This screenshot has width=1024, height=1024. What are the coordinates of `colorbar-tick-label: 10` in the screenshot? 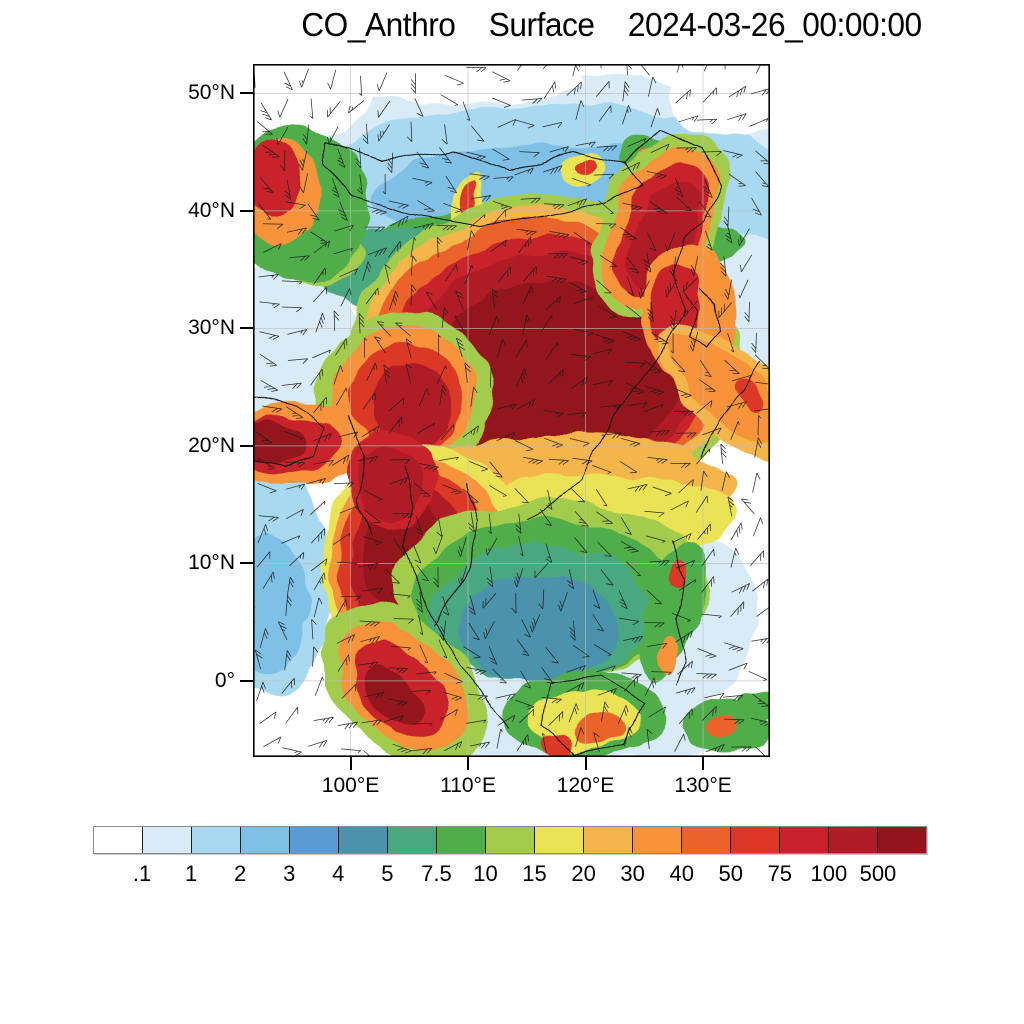 It's located at (485, 873).